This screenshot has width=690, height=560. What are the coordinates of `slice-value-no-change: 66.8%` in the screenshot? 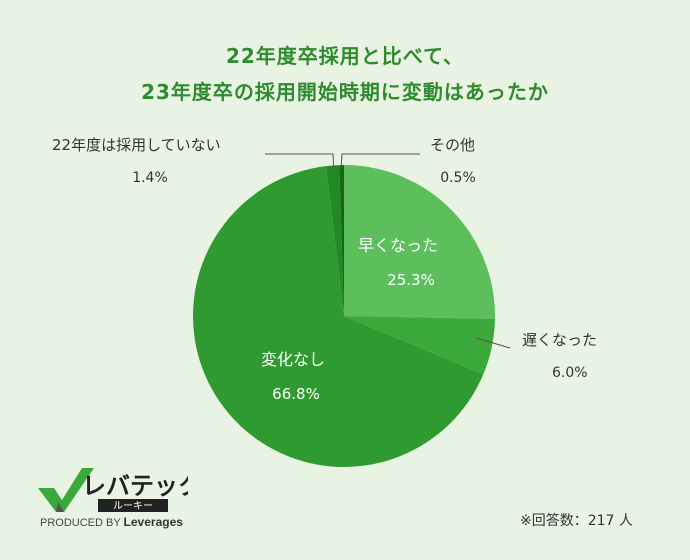 It's located at (296, 394).